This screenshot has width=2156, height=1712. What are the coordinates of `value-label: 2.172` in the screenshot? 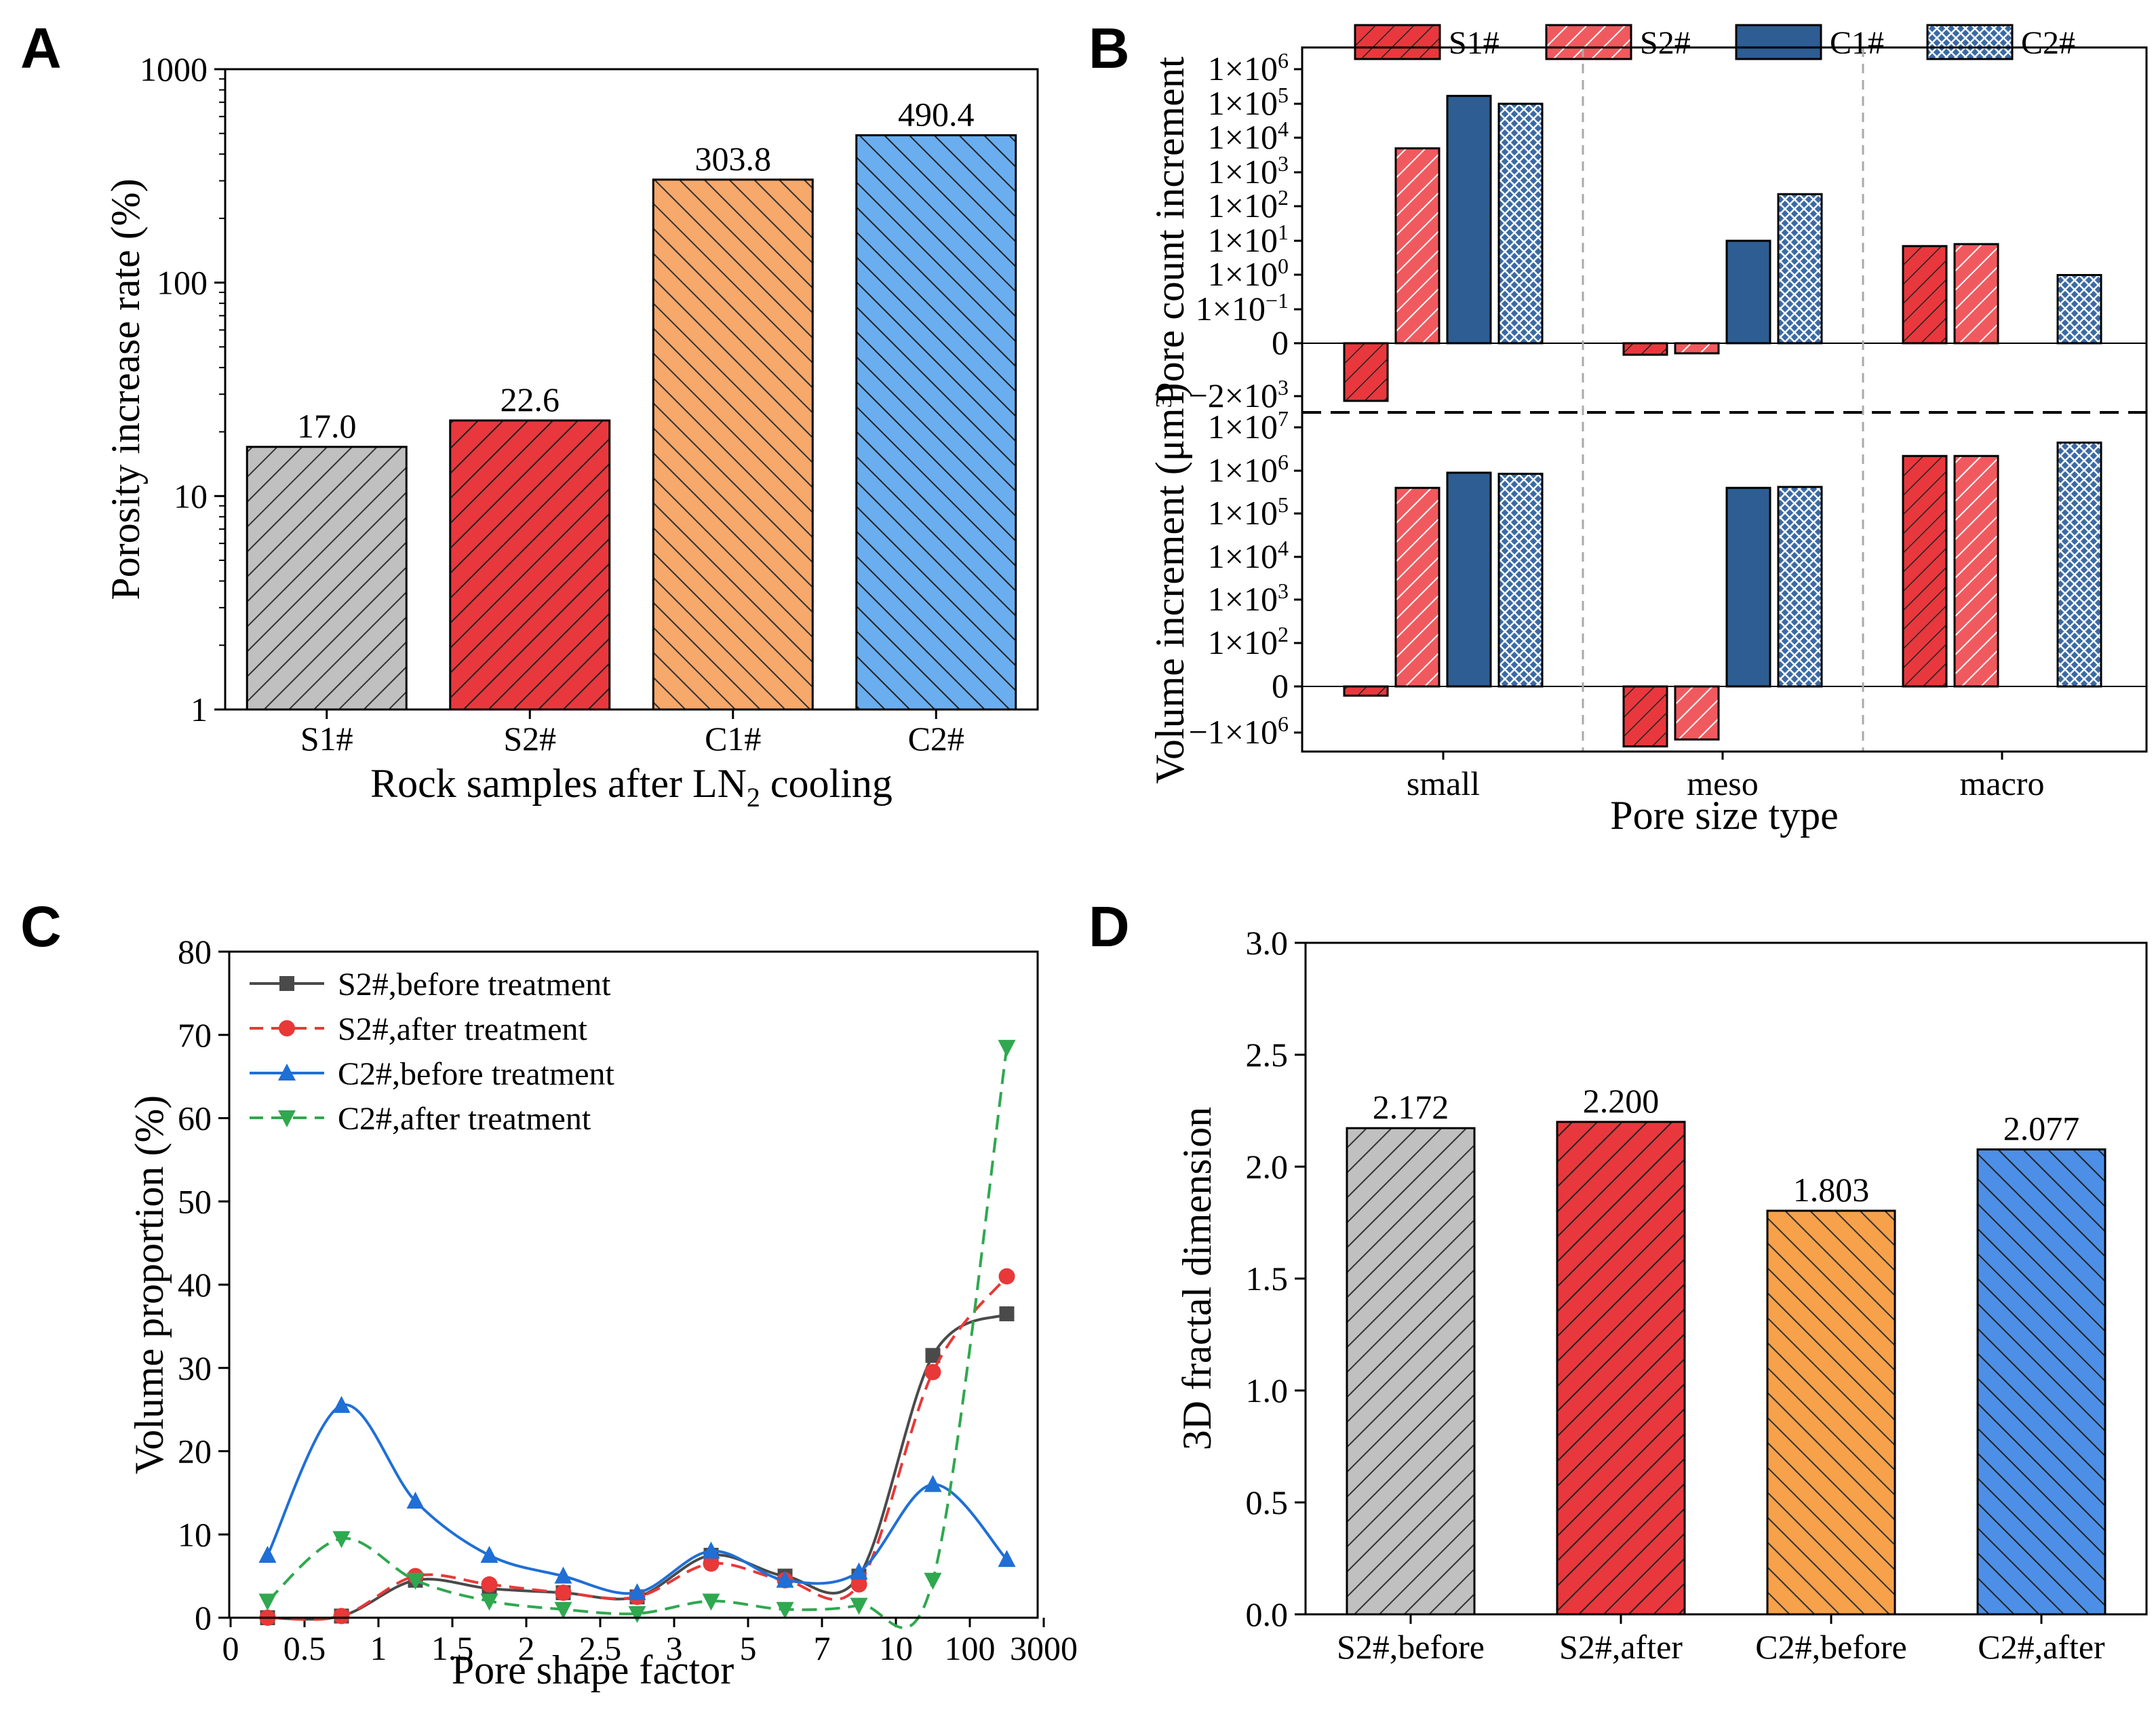 It's located at (1411, 1107).